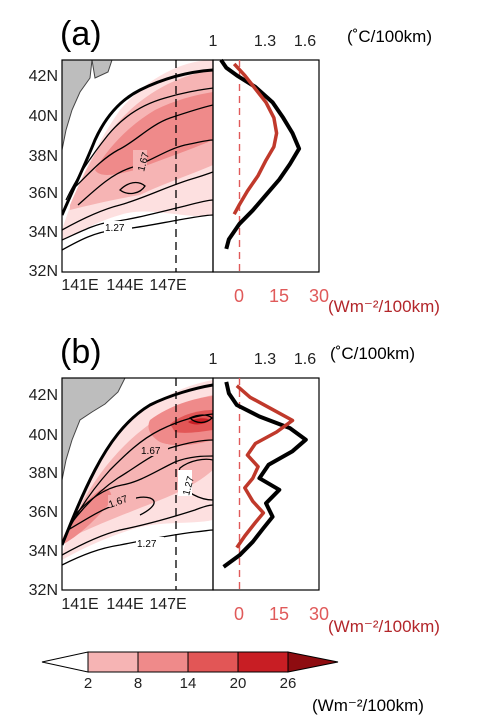  I want to click on top-tick-a-13: 1.3, so click(265, 41).